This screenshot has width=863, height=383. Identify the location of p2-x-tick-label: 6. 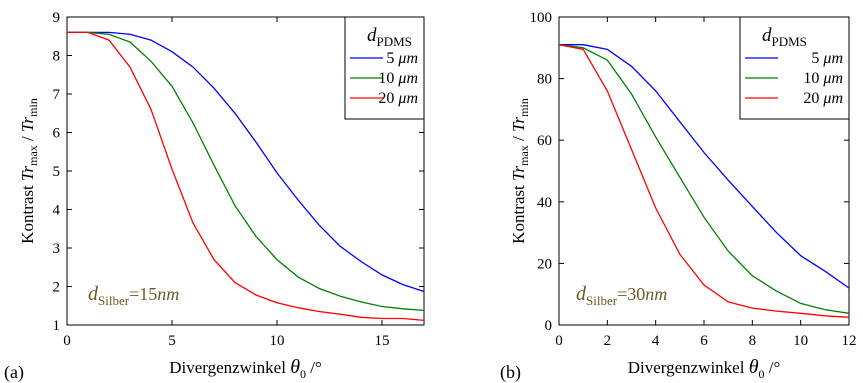
(704, 341).